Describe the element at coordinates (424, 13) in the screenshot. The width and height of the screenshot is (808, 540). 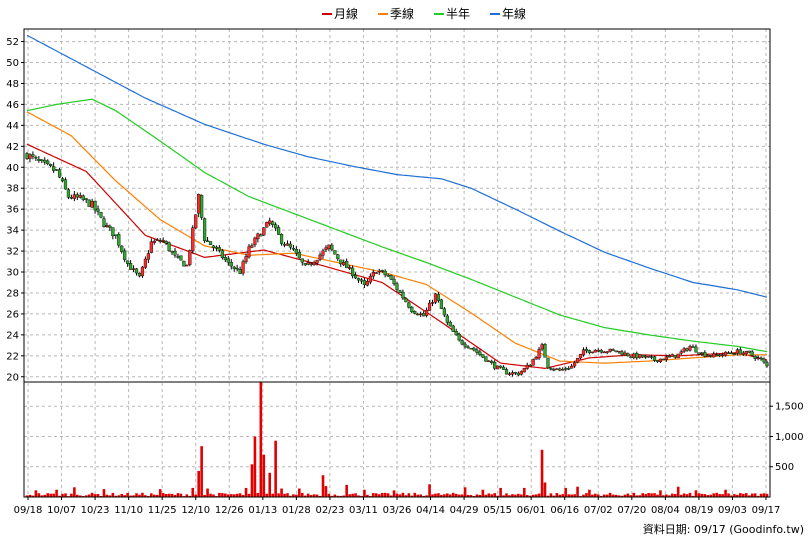
I see `chart-legend: 月線 季線 半年 年線` at that location.